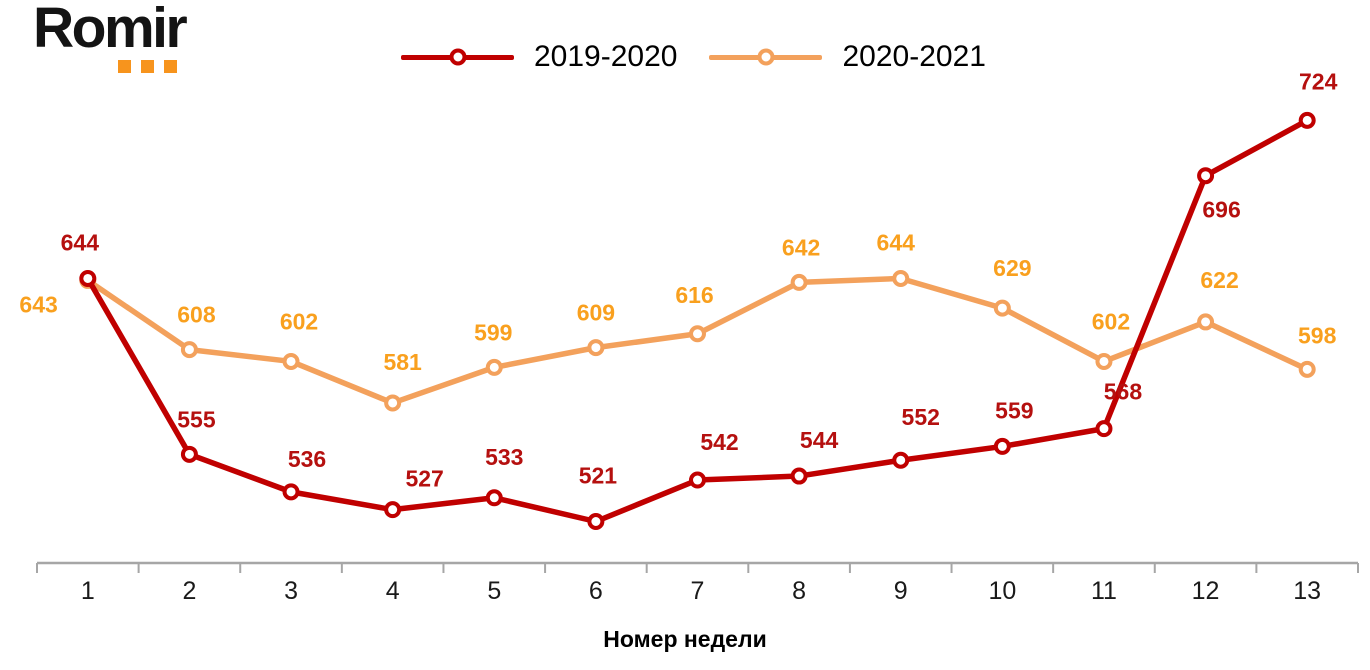  I want to click on data-point-label-2019-2020: 536, so click(307, 459).